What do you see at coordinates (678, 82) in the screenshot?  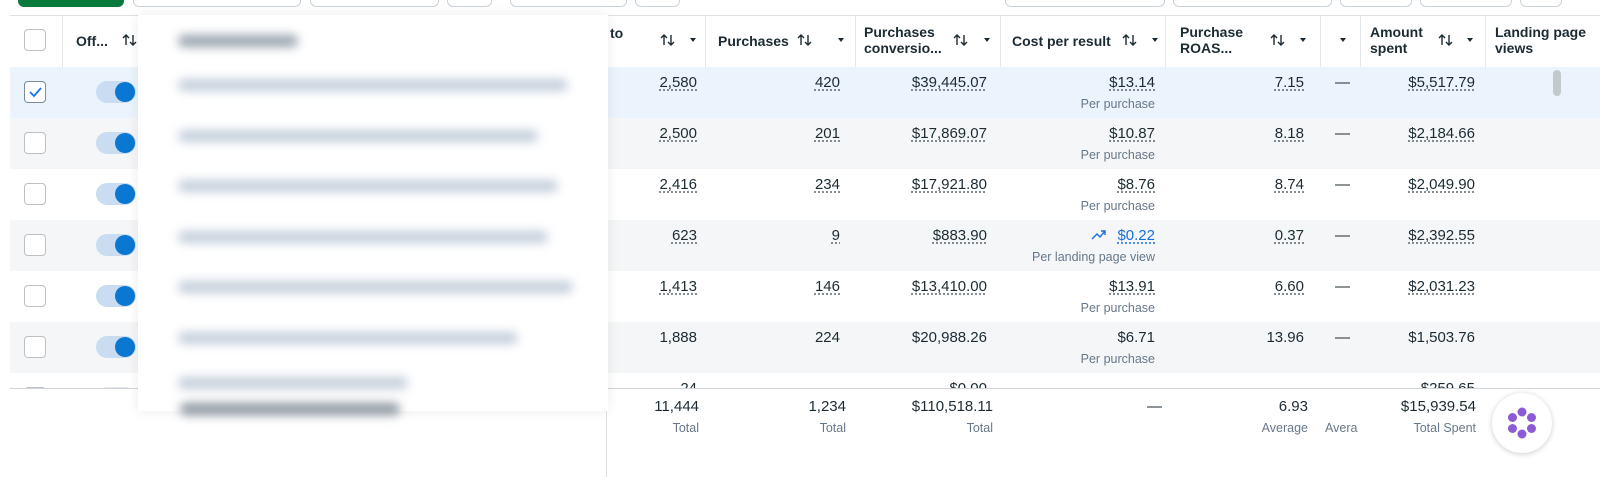 I see `cell-value: 2,580` at bounding box center [678, 82].